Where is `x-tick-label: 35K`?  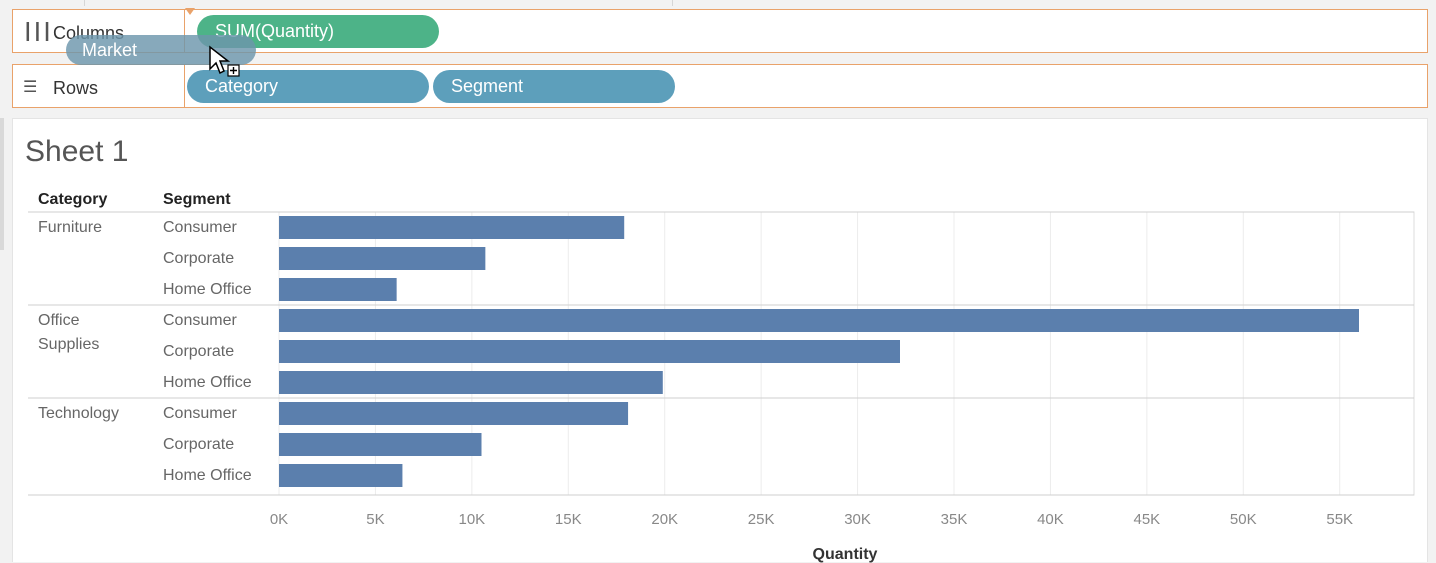
x-tick-label: 35K is located at coordinates (954, 519).